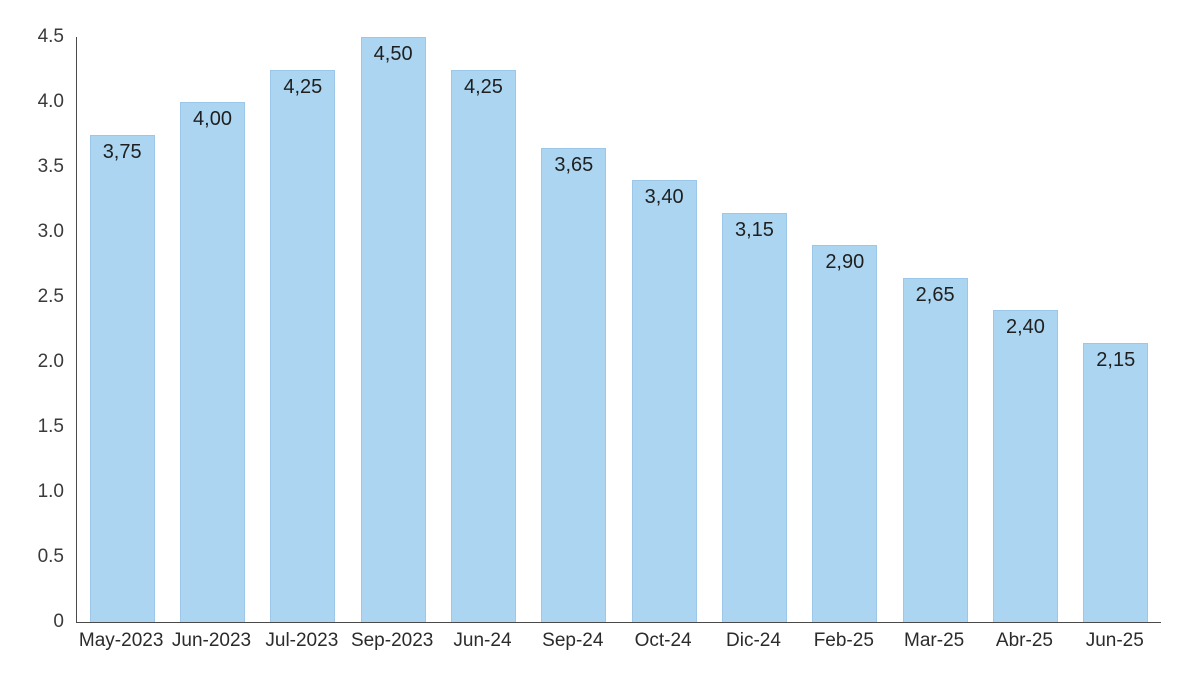 Image resolution: width=1200 pixels, height=700 pixels. What do you see at coordinates (211, 640) in the screenshot?
I see `x-axis-category-label: Jun-2023` at bounding box center [211, 640].